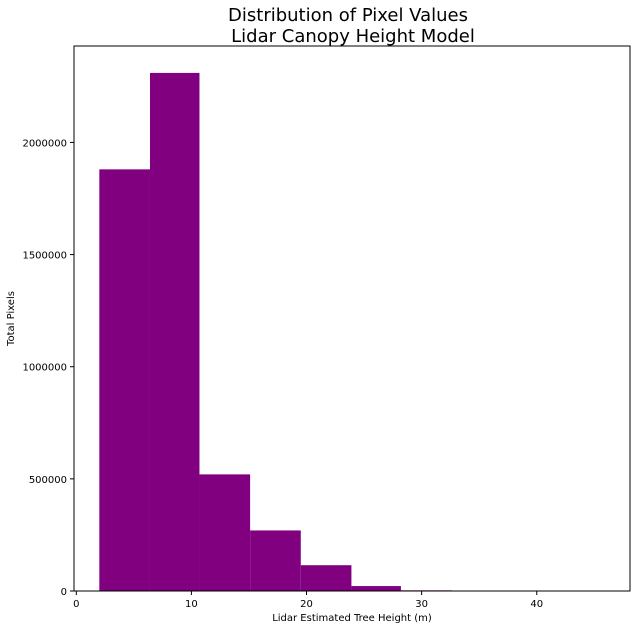 The height and width of the screenshot is (629, 640). I want to click on x-tick-label-2: 20, so click(306, 604).